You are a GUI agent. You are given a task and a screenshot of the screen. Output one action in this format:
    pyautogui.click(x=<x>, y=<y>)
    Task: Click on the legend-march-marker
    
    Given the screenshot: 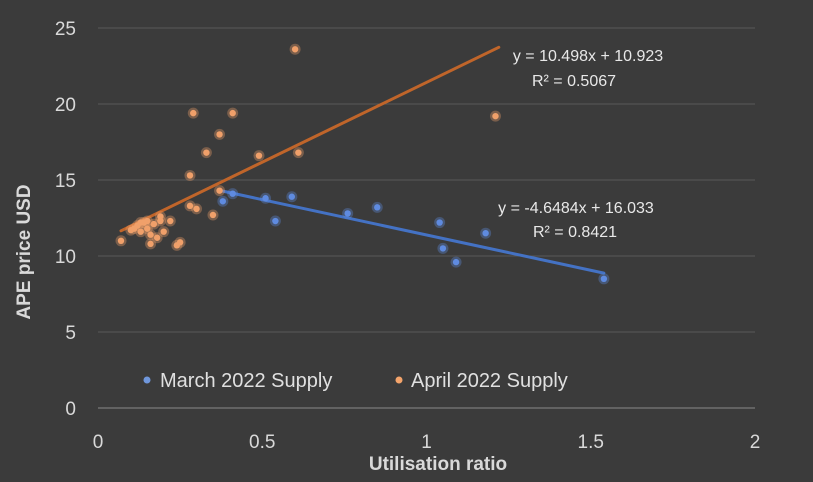 What is the action you would take?
    pyautogui.click(x=147, y=380)
    